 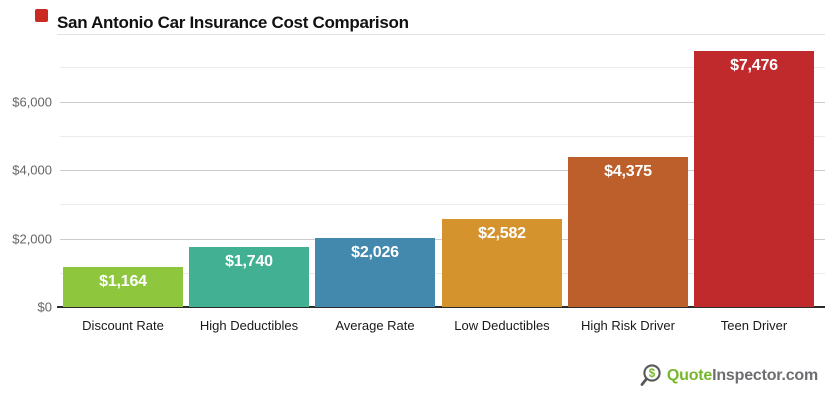 I want to click on x-axis-label: Discount Rate, so click(x=123, y=325).